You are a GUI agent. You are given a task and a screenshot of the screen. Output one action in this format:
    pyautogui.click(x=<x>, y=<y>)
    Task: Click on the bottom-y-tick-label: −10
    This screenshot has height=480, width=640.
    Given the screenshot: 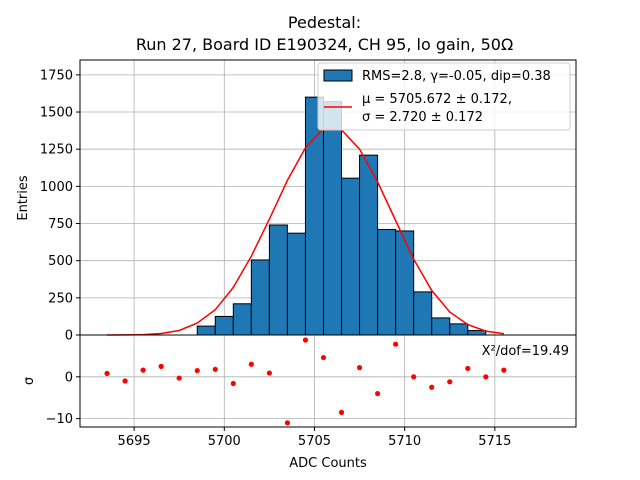 What is the action you would take?
    pyautogui.click(x=59, y=419)
    